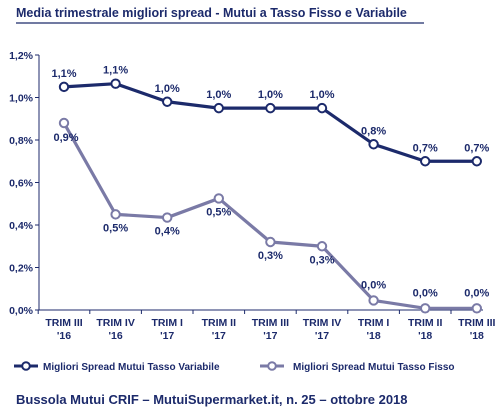 This screenshot has height=413, width=500. I want to click on y-tick-label: 0,2%, so click(21, 269).